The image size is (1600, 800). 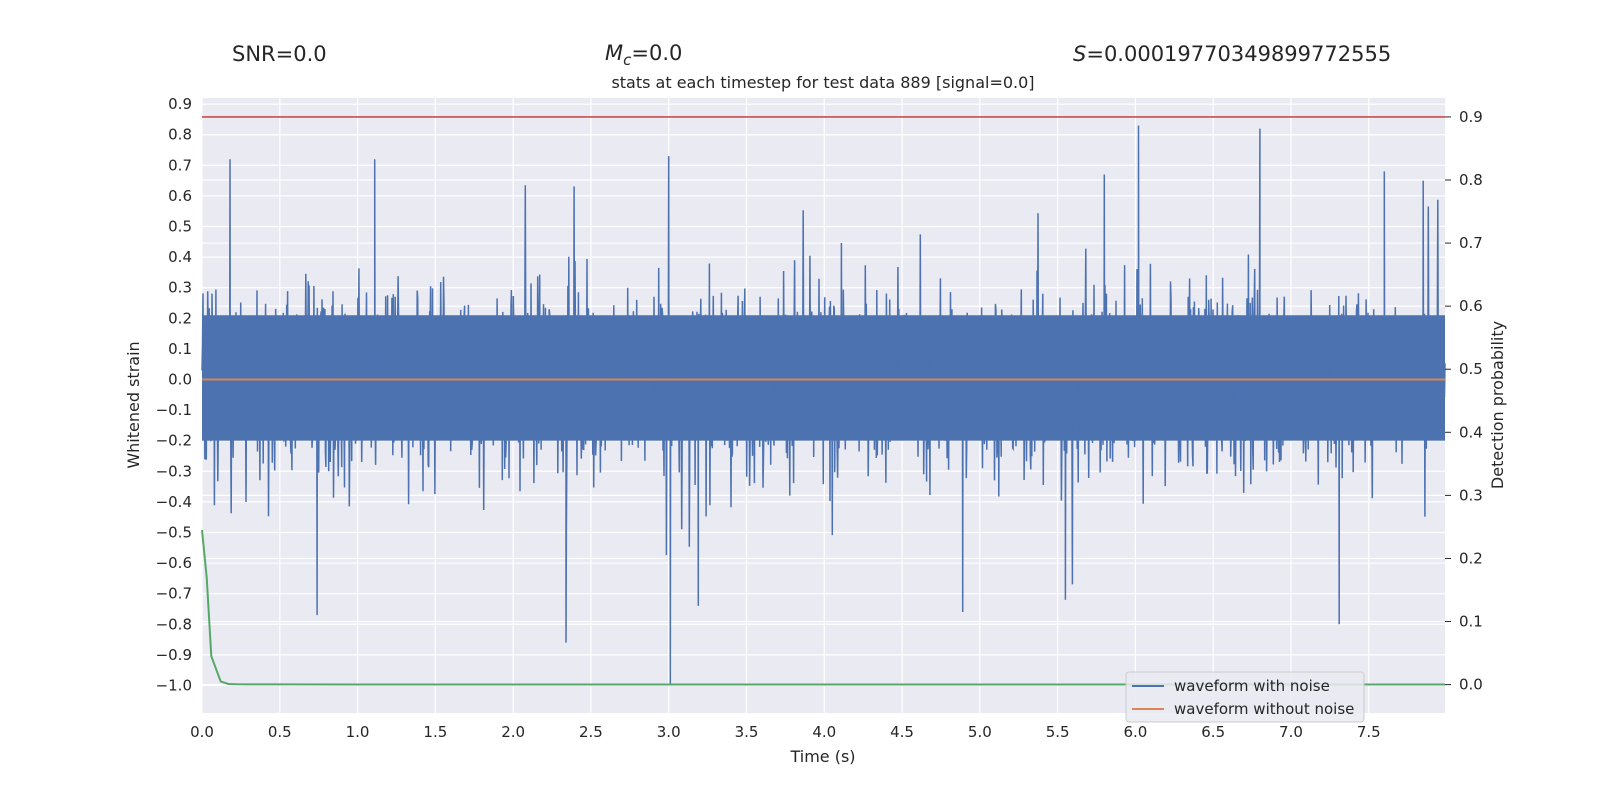 What do you see at coordinates (174, 532) in the screenshot?
I see `left-tick-label: −0.5` at bounding box center [174, 532].